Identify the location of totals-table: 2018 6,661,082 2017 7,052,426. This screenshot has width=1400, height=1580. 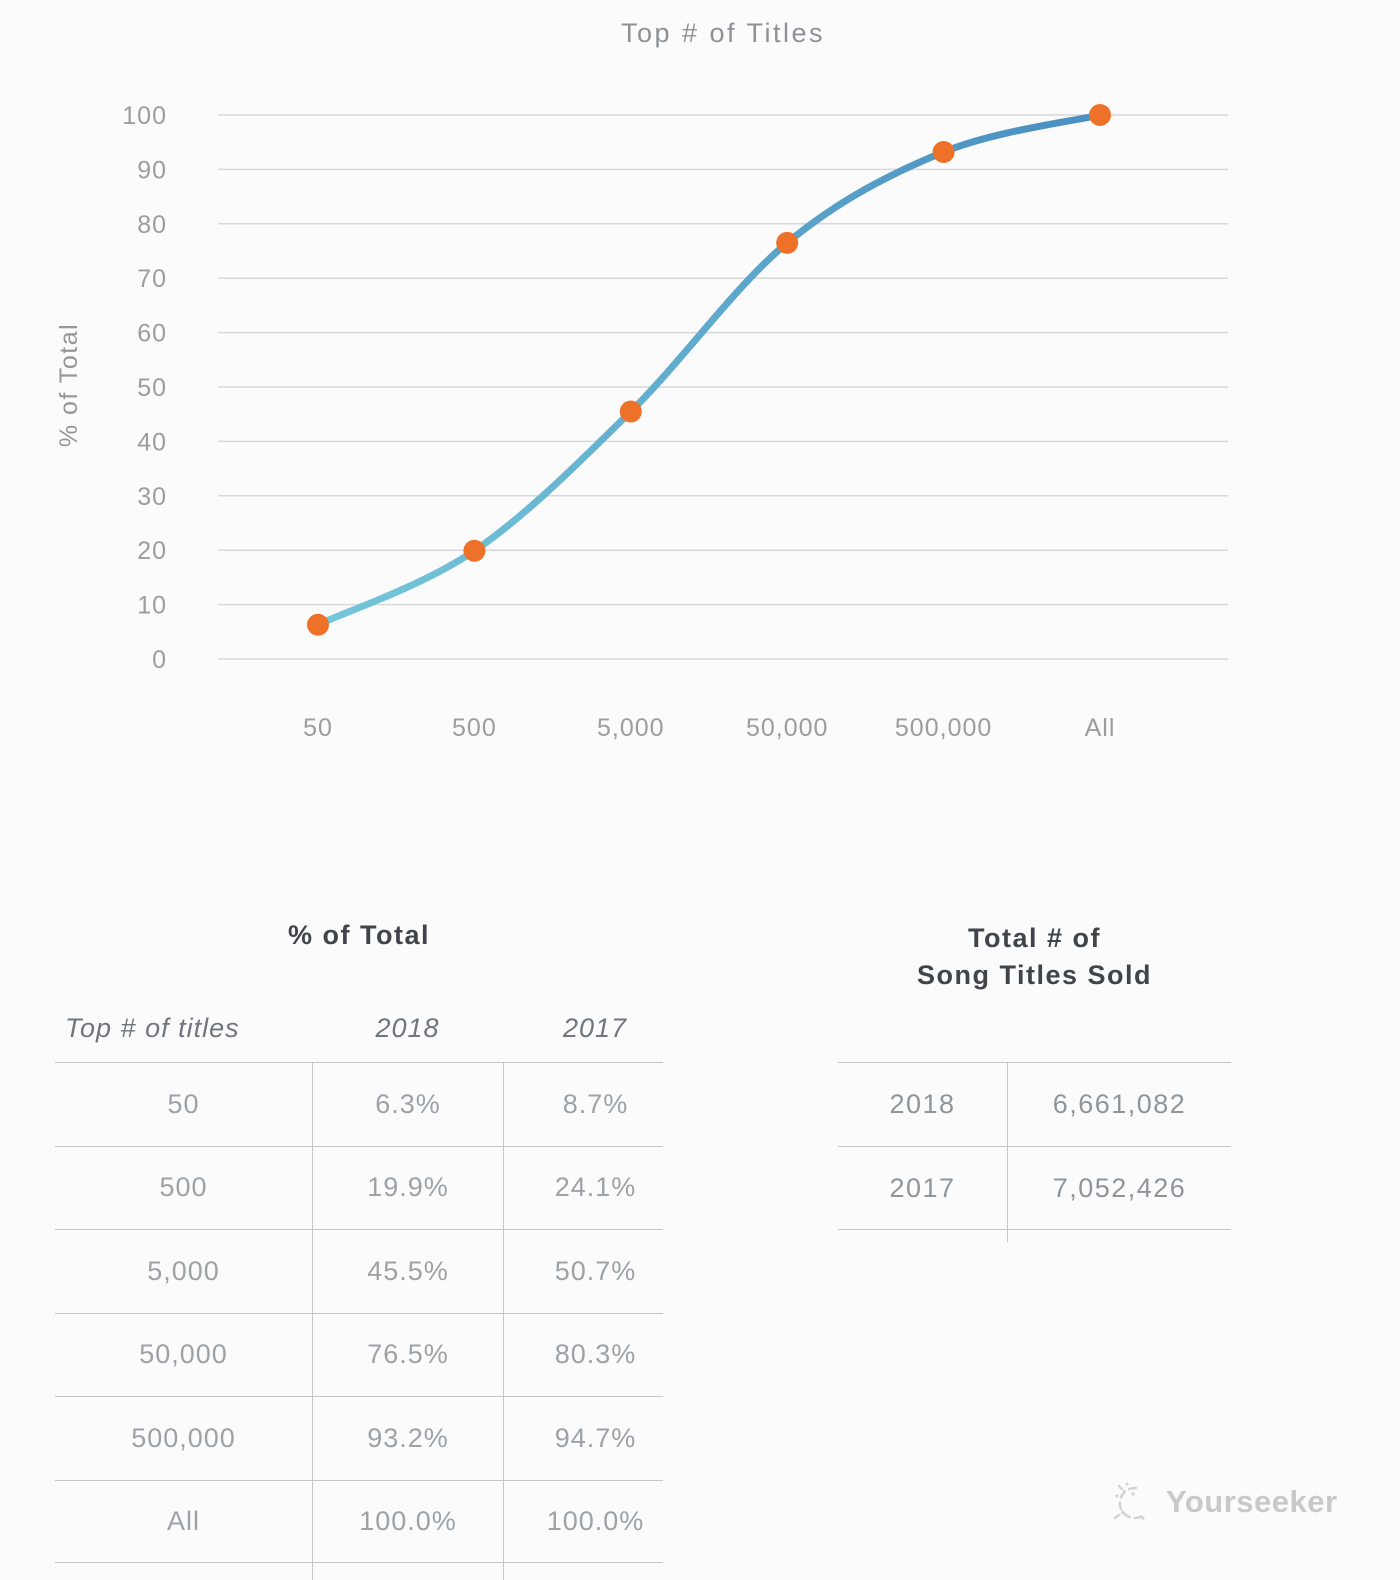
(1034, 1146).